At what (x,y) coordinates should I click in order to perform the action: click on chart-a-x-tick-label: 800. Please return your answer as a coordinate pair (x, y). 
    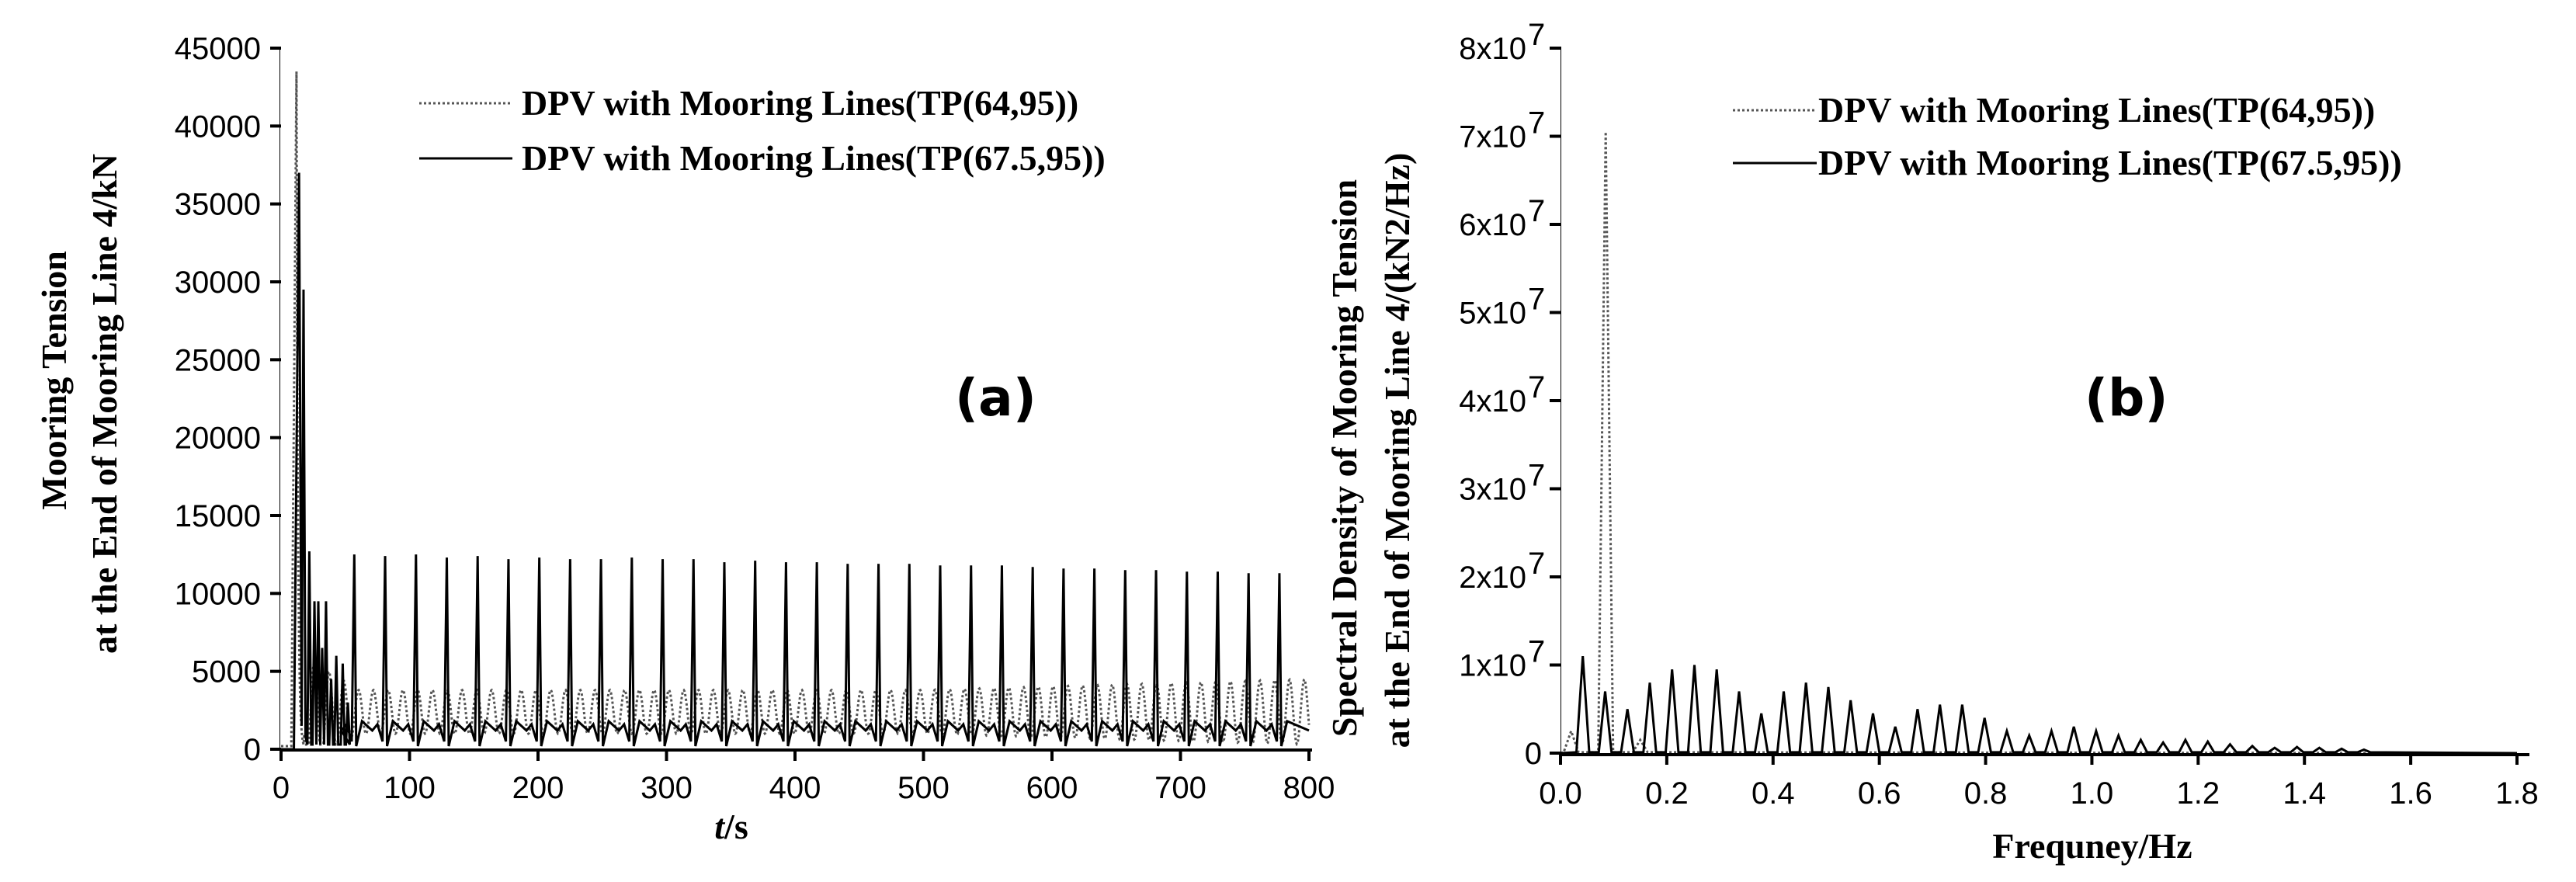
    Looking at the image, I should click on (1309, 788).